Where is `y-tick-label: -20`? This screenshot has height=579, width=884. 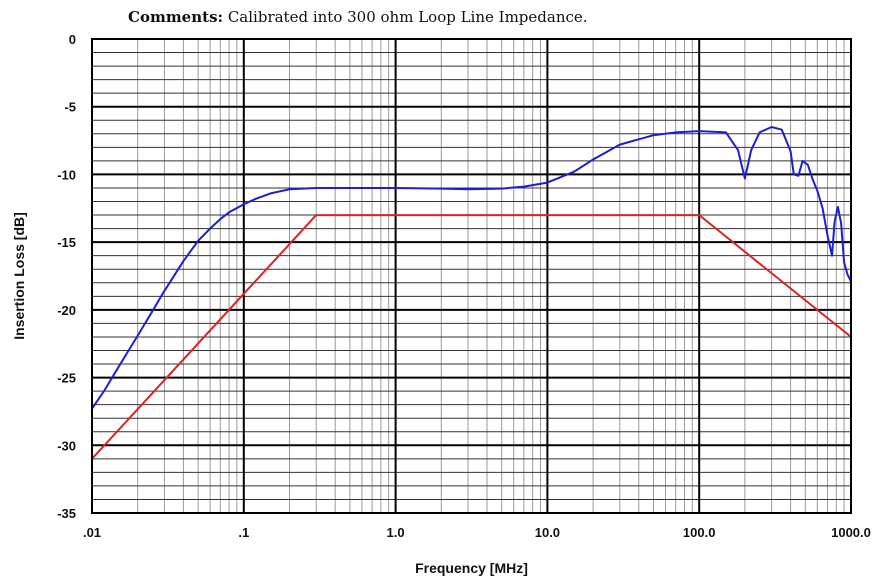 y-tick-label: -20 is located at coordinates (66, 310).